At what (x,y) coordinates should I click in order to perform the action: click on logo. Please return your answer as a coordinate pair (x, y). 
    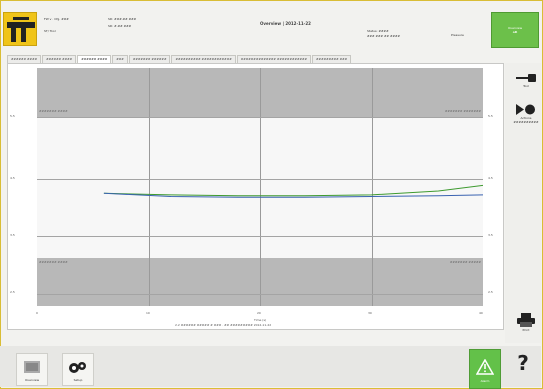
    Looking at the image, I should click on (20, 29).